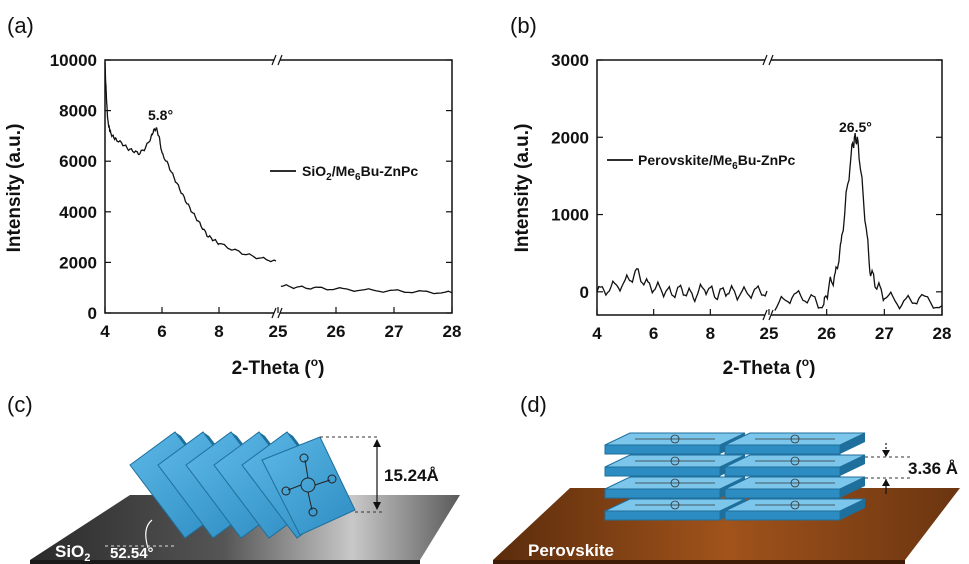  What do you see at coordinates (570, 60) in the screenshot?
I see `y-tick-label: 3000` at bounding box center [570, 60].